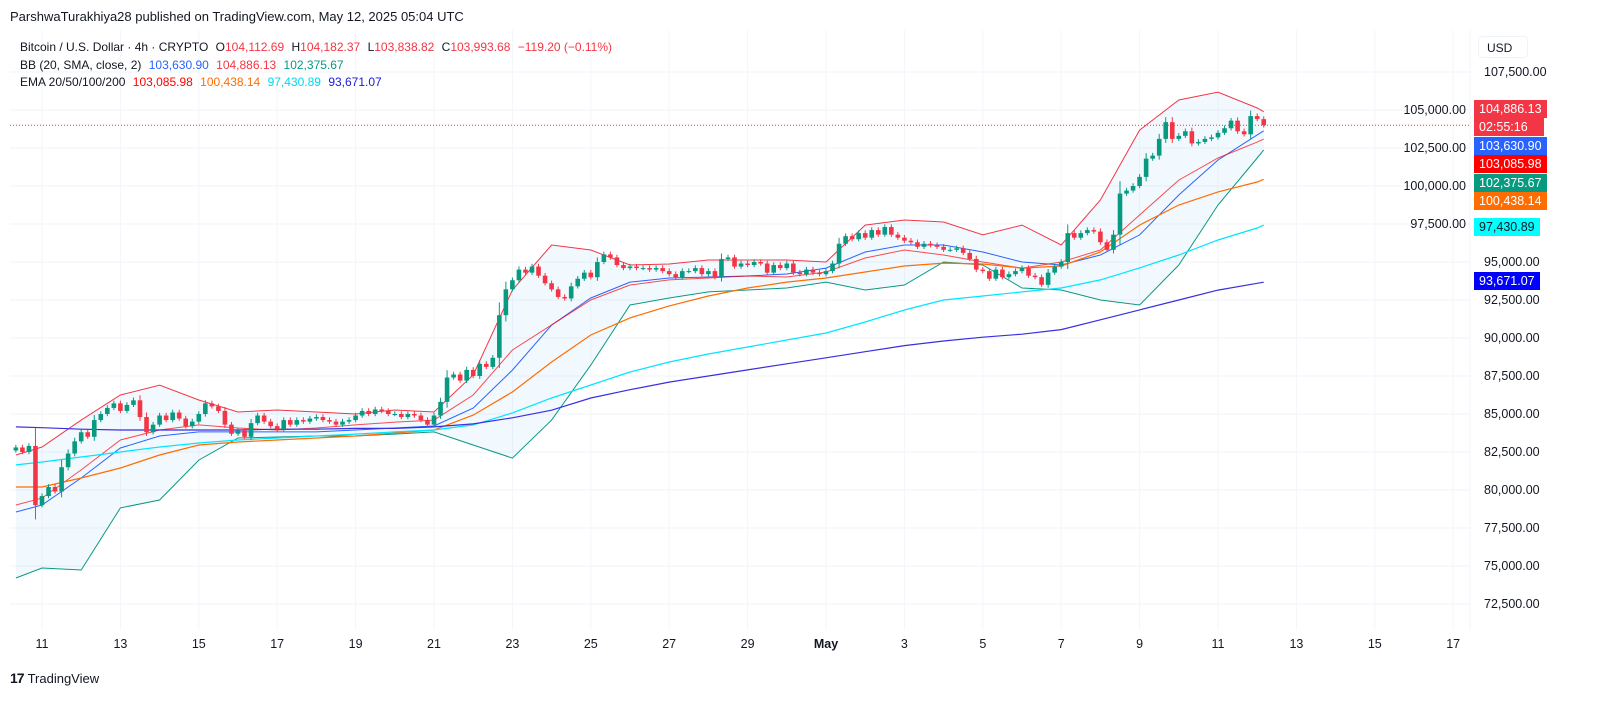 Image resolution: width=1600 pixels, height=712 pixels. I want to click on time-tick-label: May, so click(826, 644).